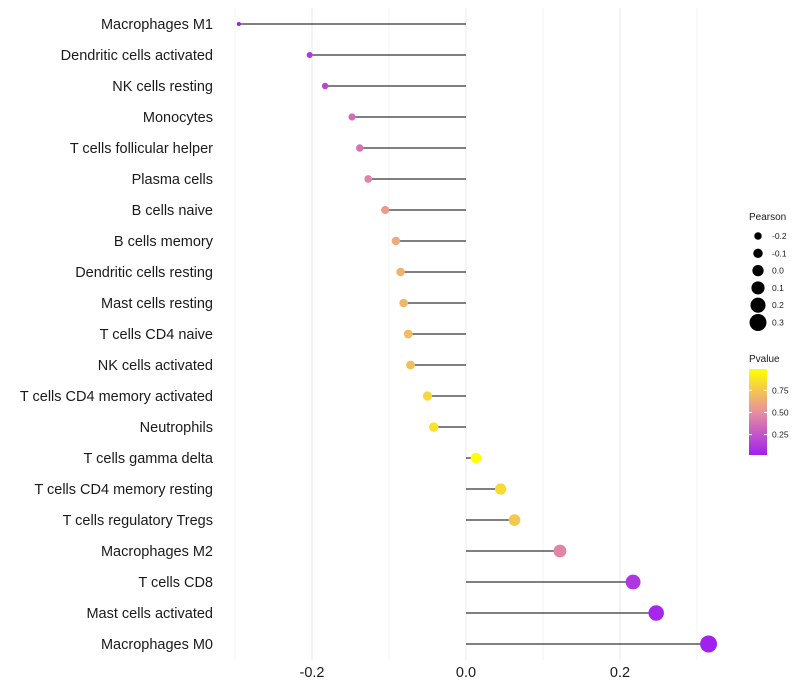  What do you see at coordinates (137, 56) in the screenshot?
I see `category-label: Dendritic cells activated` at bounding box center [137, 56].